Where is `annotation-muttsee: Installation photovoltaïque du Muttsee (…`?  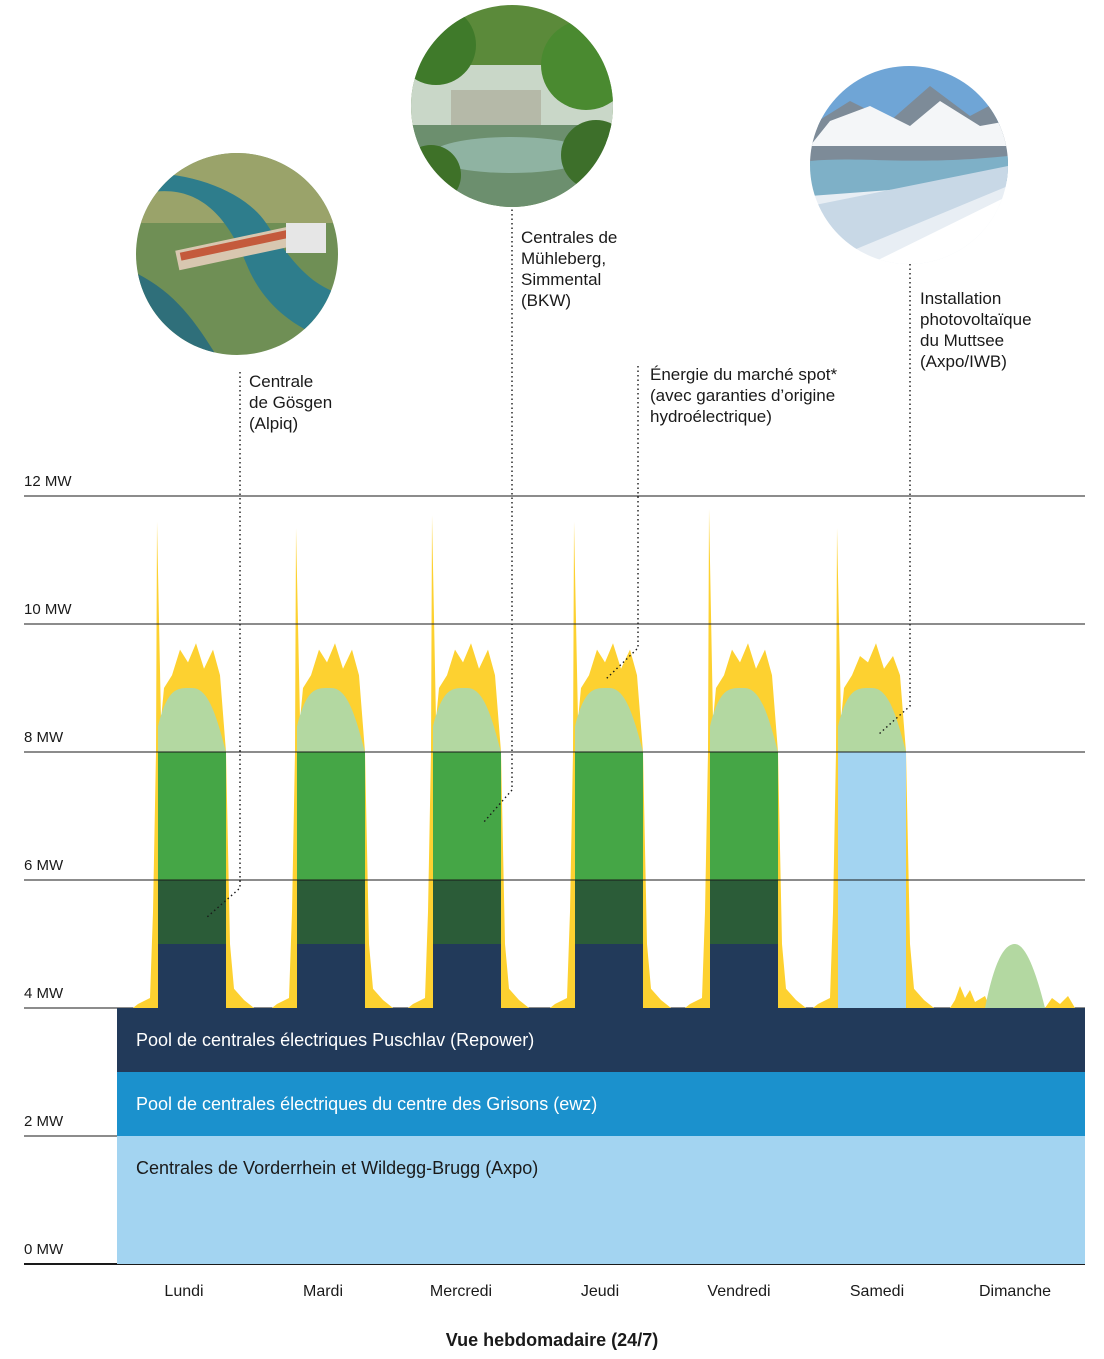
annotation-muttsee: Installation photovoltaïque du Muttsee (… is located at coordinates (976, 330).